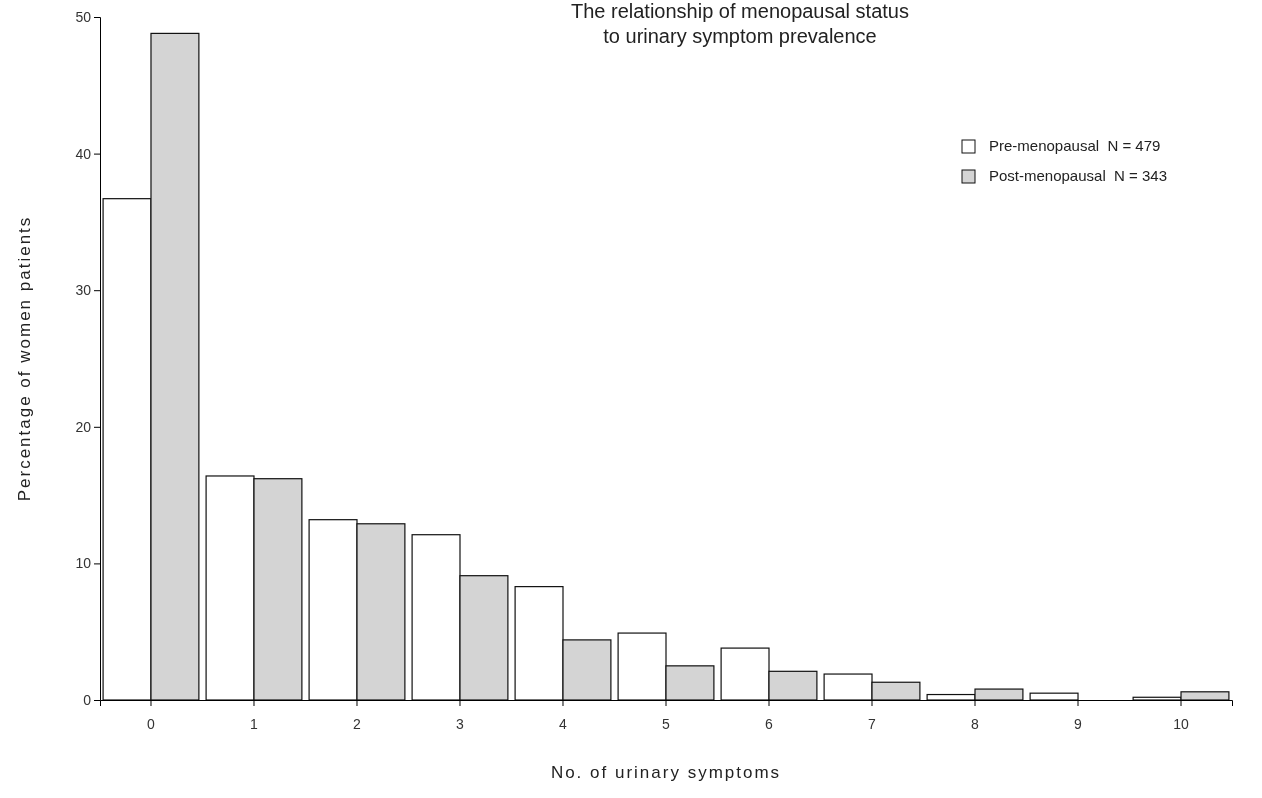 The height and width of the screenshot is (798, 1262). I want to click on legend-label: Pre-menopausal N = 479, so click(1075, 145).